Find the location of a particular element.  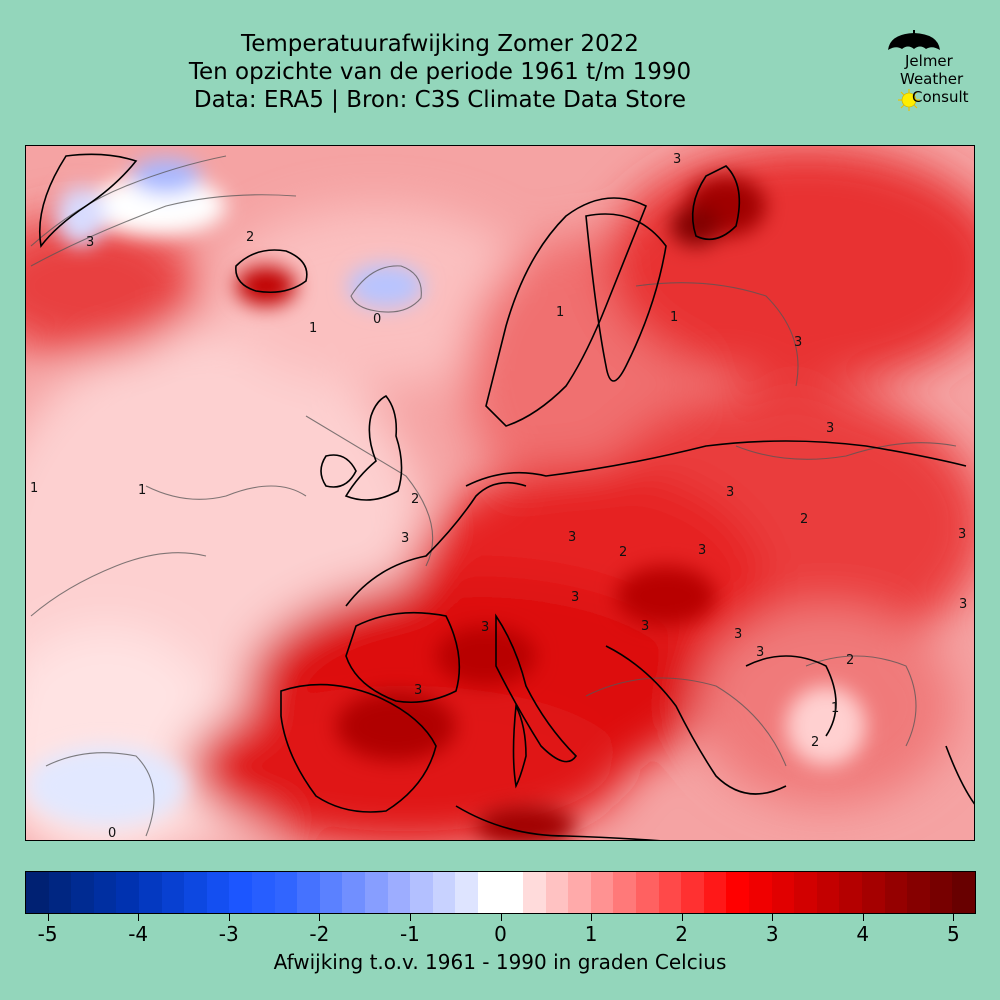

colorbar-tick-label: 1 is located at coordinates (591, 934).